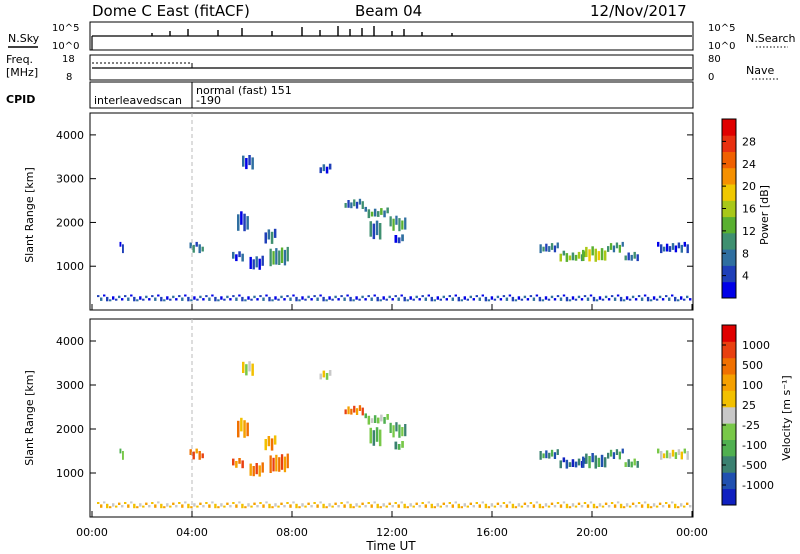  Describe the element at coordinates (692, 532) in the screenshot. I see `x-tick-label: 00:00` at that location.